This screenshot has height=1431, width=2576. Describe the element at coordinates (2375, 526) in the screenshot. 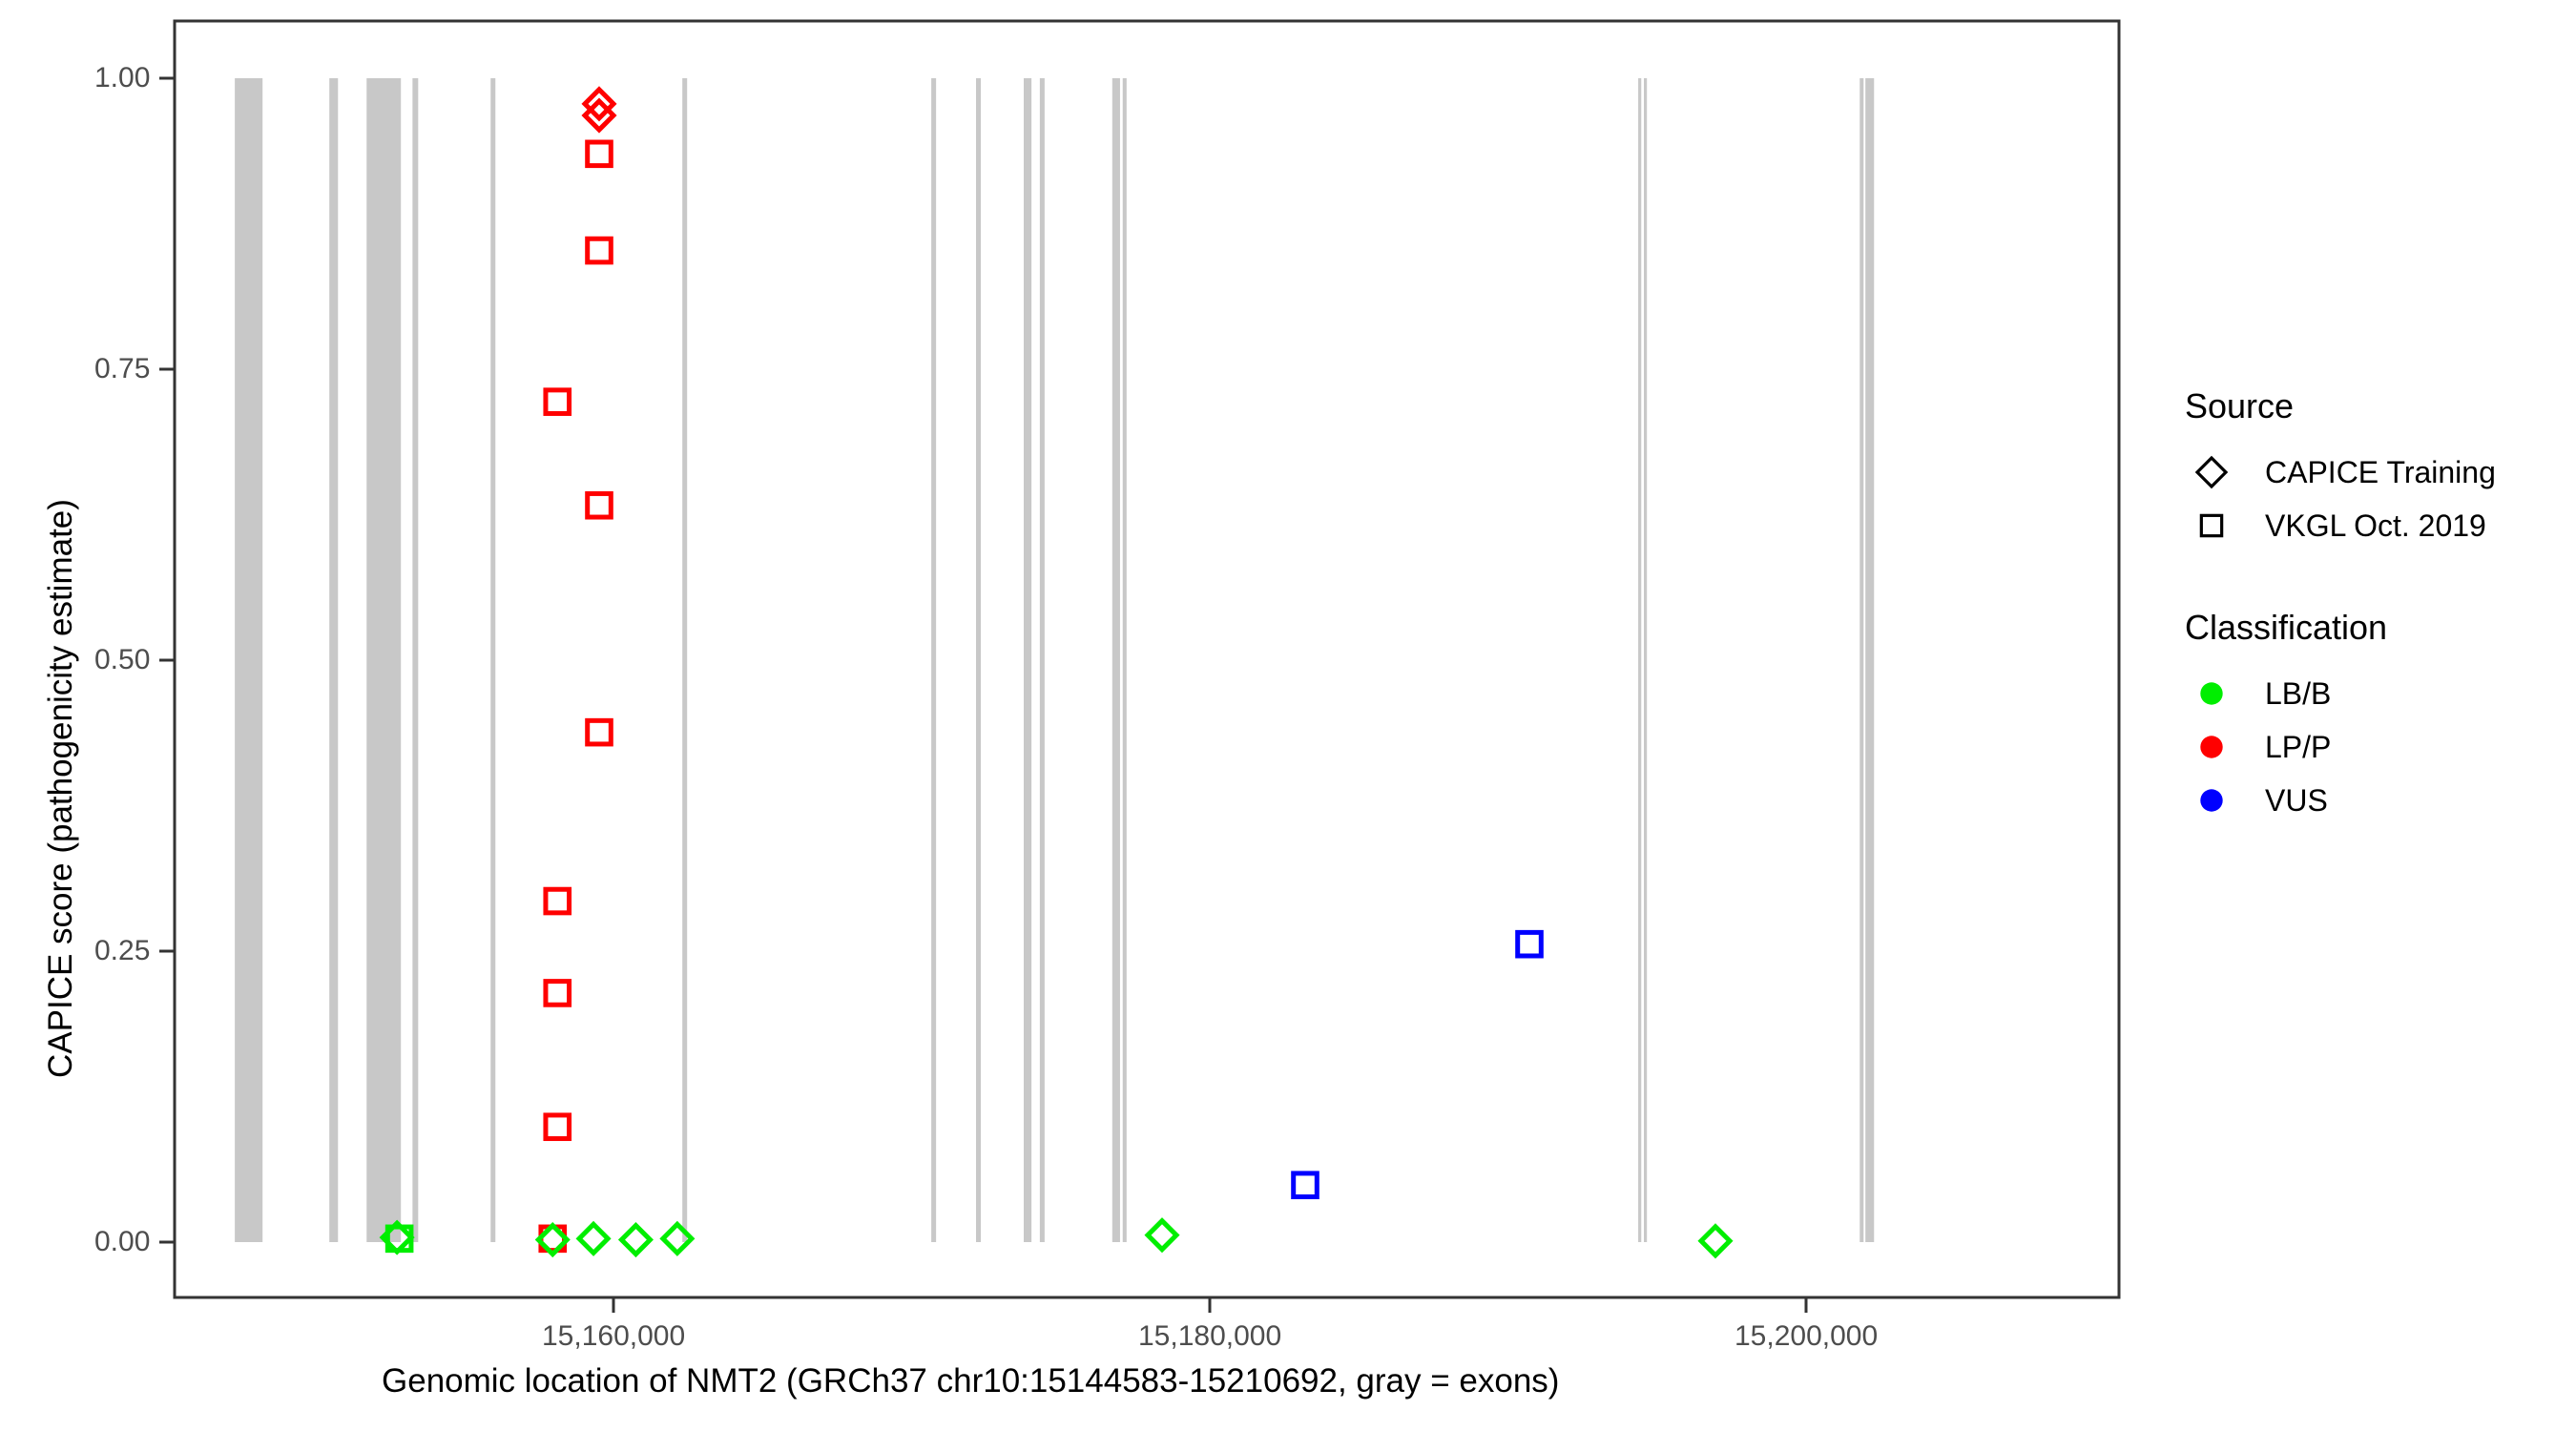

I see `legend-label: VKGL Oct. 2019` at that location.